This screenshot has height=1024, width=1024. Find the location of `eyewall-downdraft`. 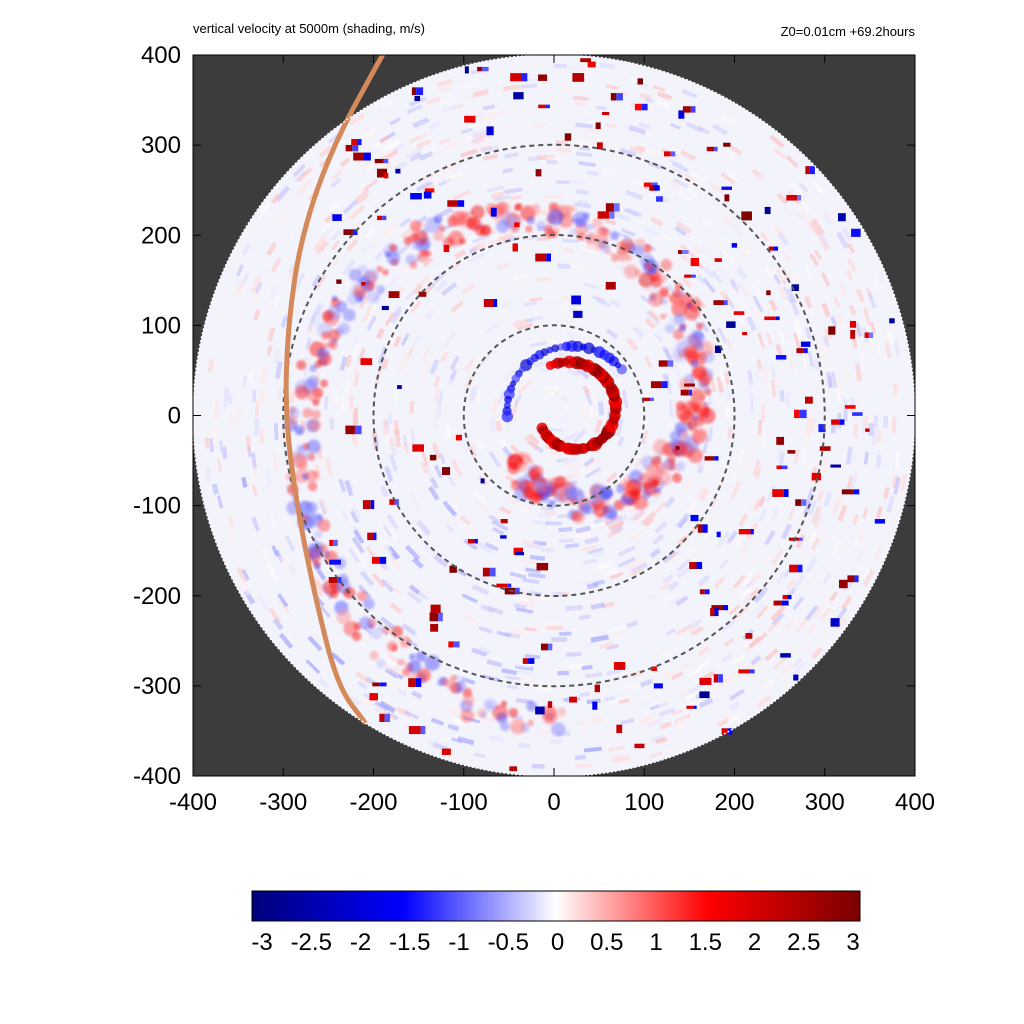

eyewall-downdraft is located at coordinates (507, 416).